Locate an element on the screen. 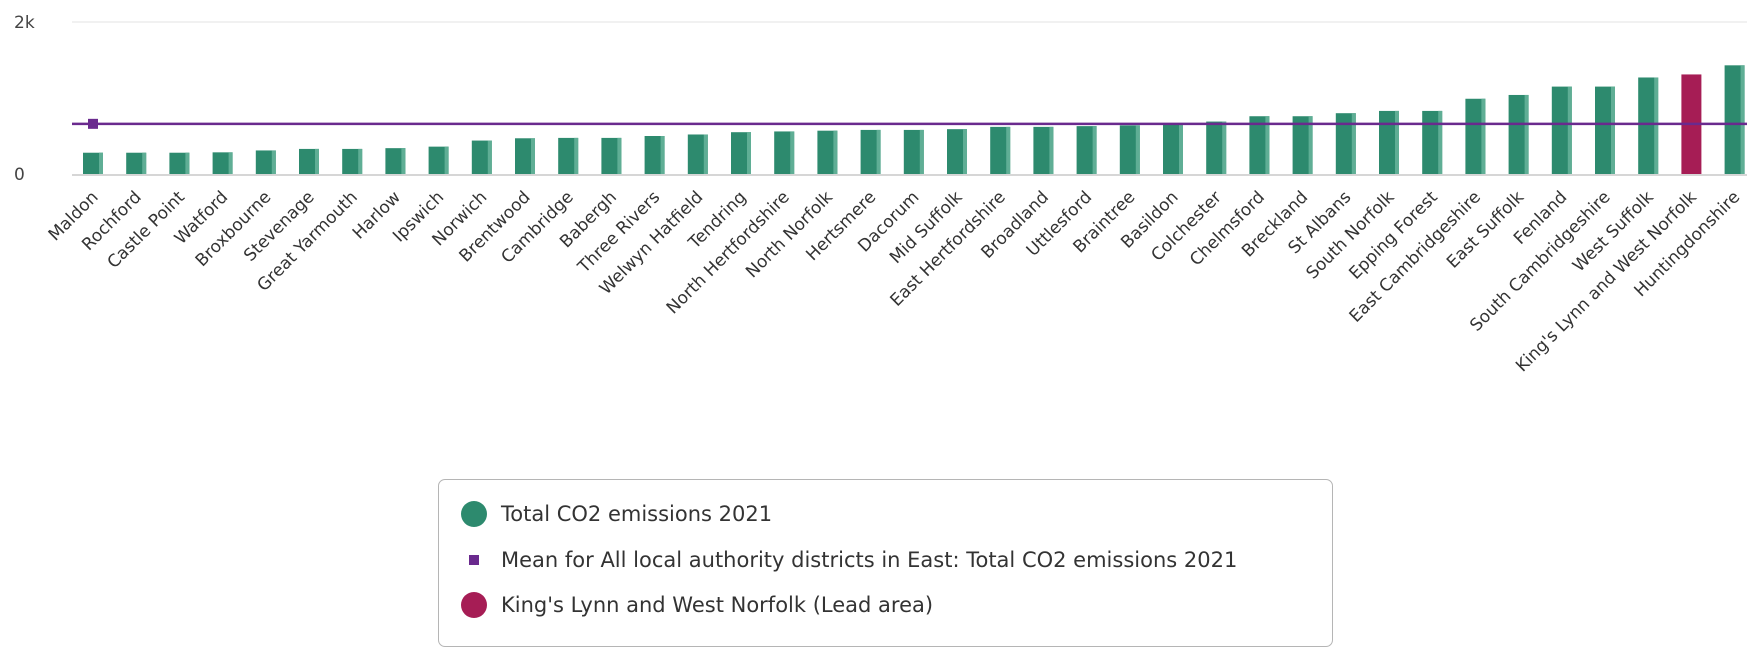  legend-swatch-mean is located at coordinates (474, 560).